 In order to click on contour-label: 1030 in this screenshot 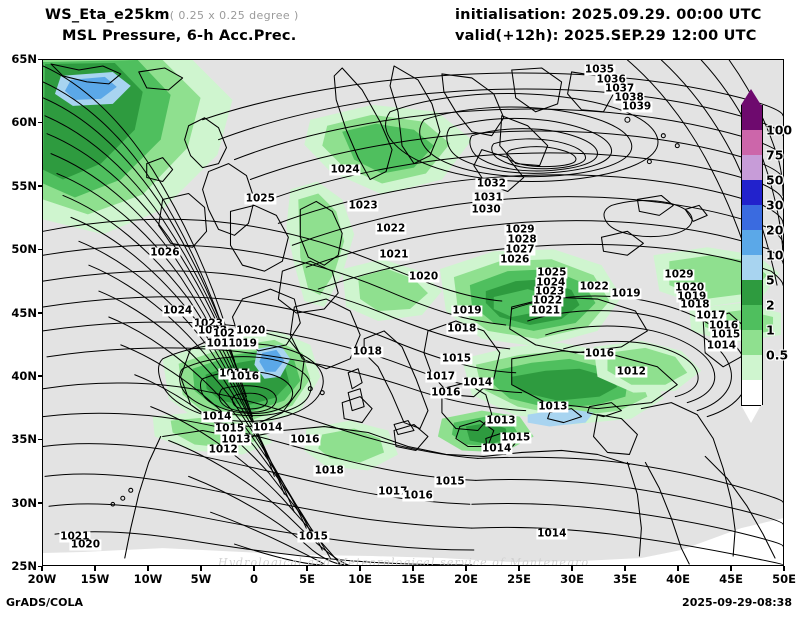, I will do `click(486, 209)`.